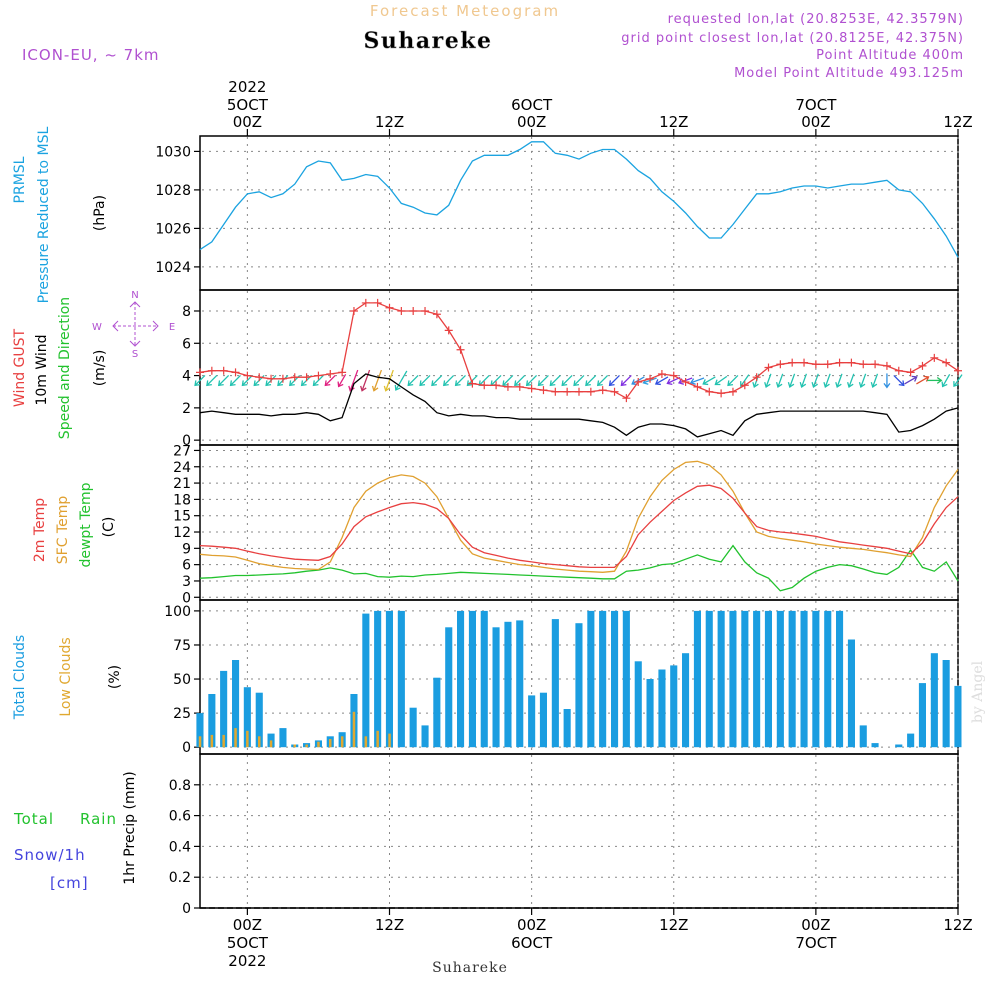  I want to click on ytick-label-temp-9: 27, so click(182, 451).